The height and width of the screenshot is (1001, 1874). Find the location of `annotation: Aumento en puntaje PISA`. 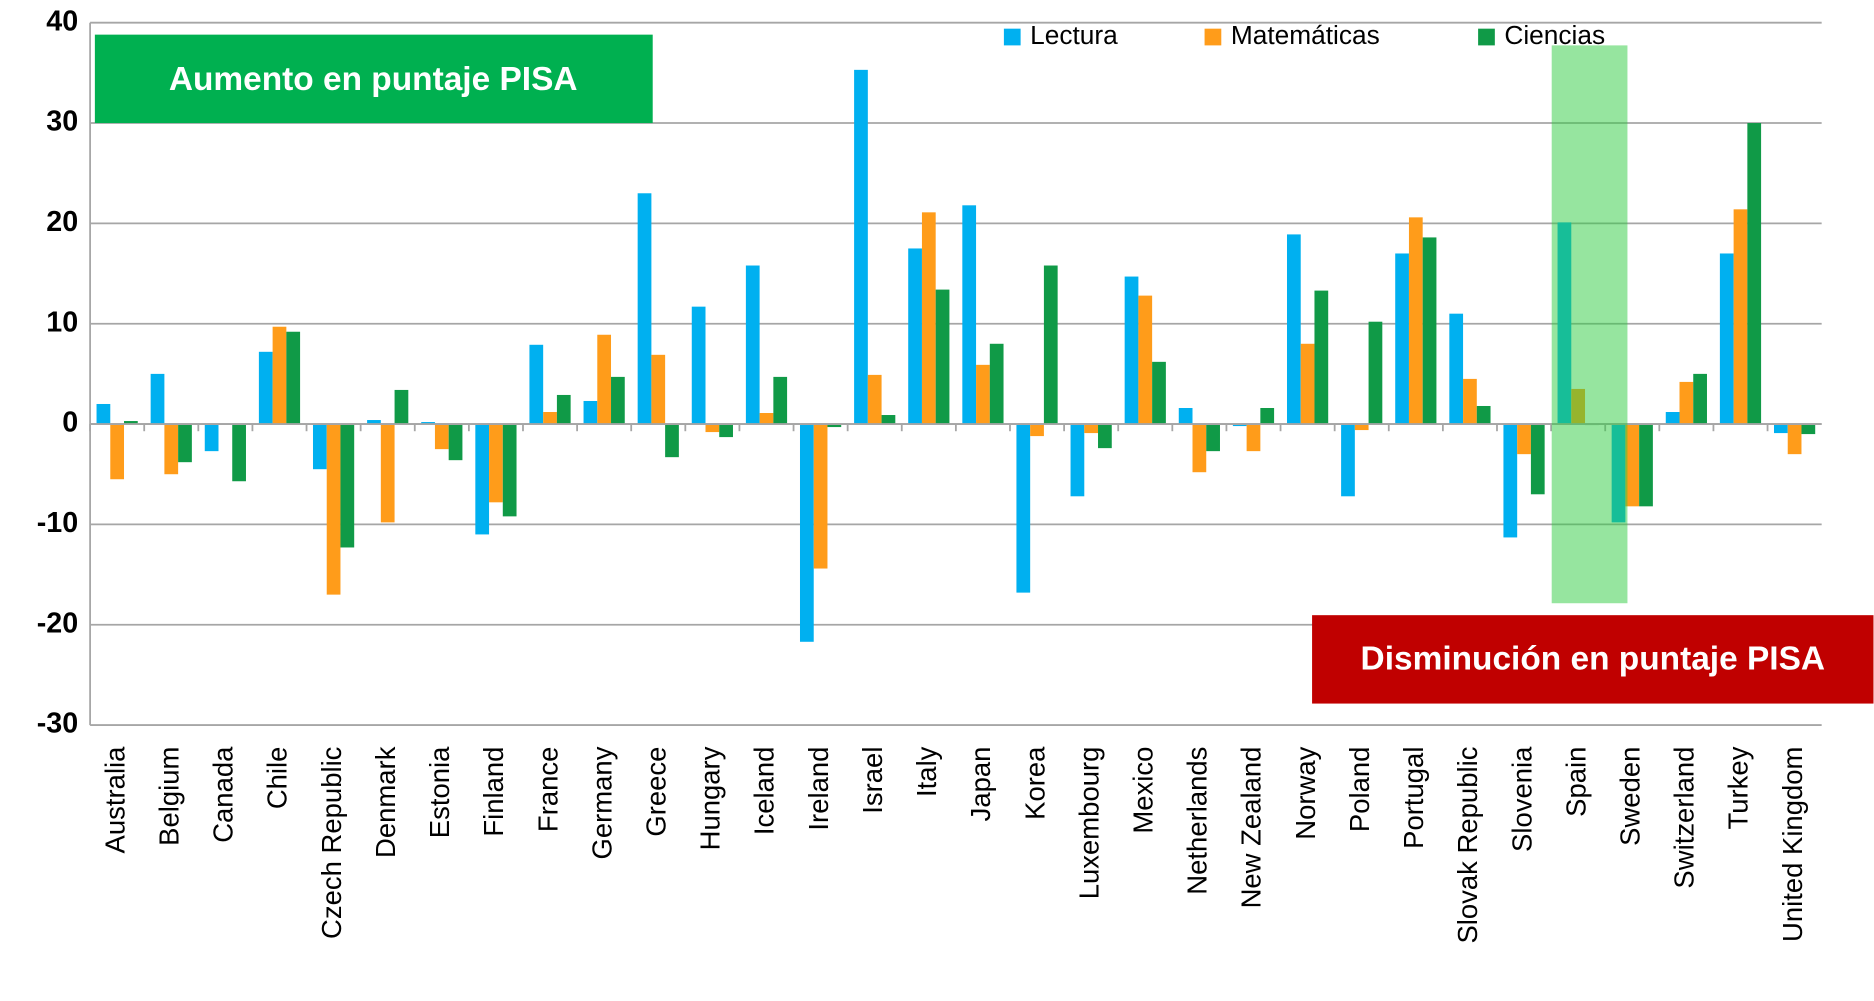

annotation: Aumento en puntaje PISA is located at coordinates (373, 79).